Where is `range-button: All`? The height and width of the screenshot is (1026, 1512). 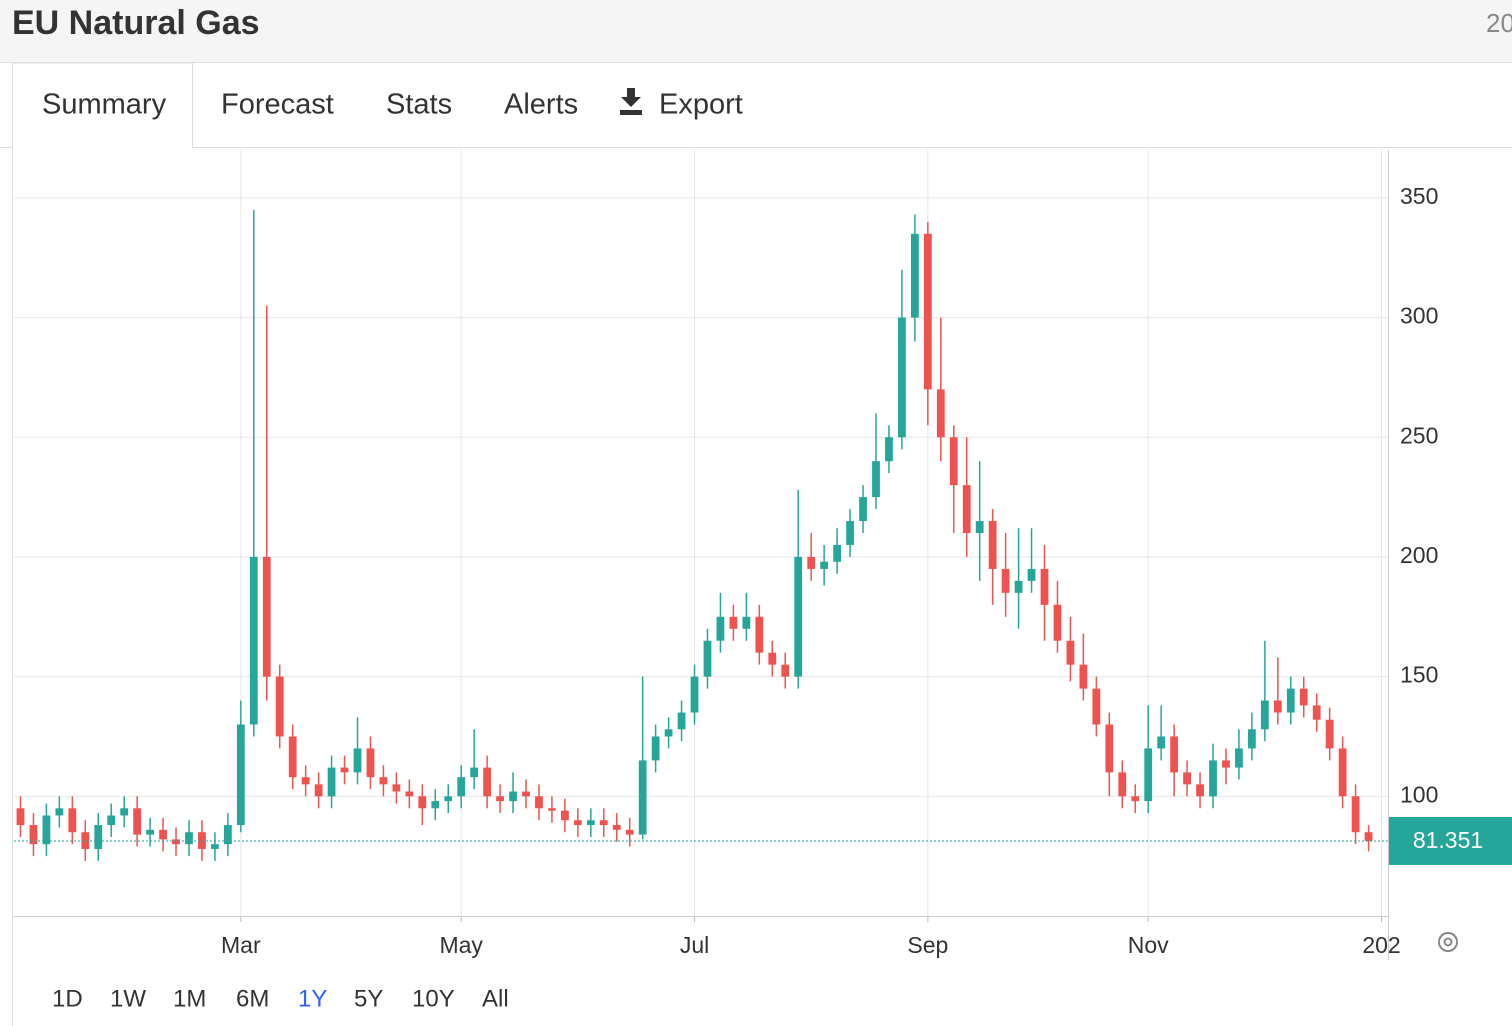
range-button: All is located at coordinates (495, 998).